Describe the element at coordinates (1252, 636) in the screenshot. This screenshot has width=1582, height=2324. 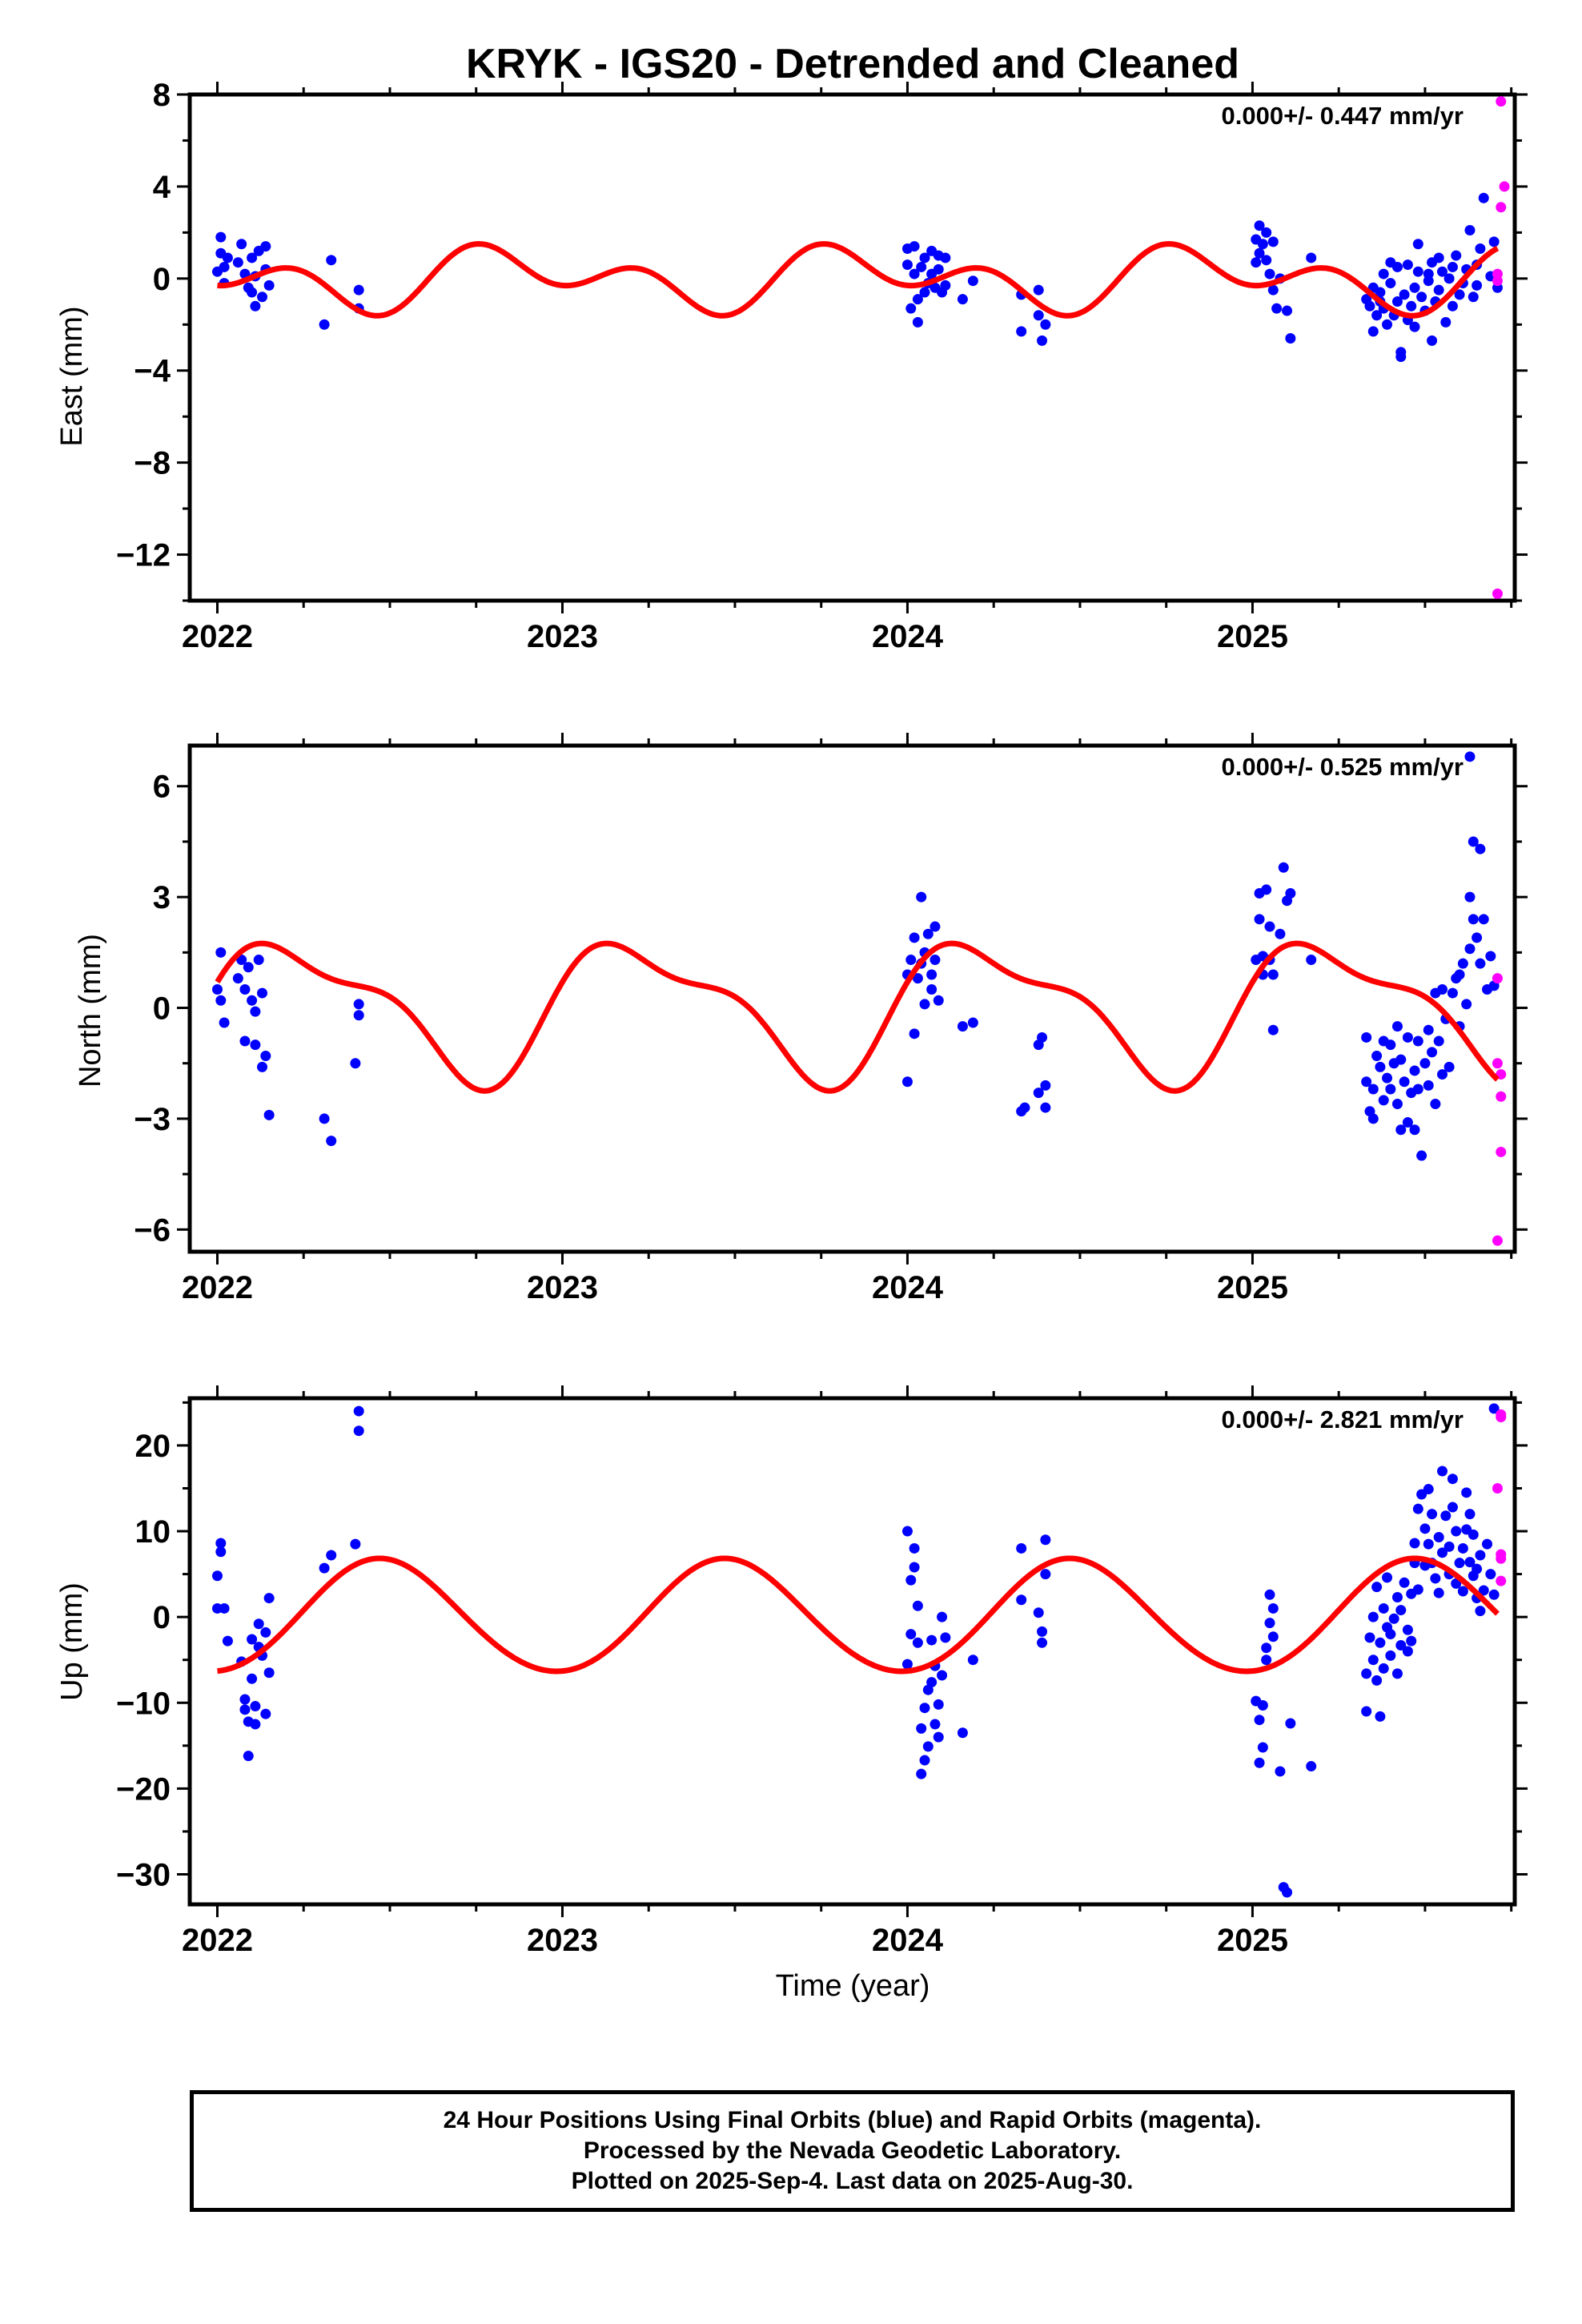
I see `east-x-tick-label: 2025` at that location.